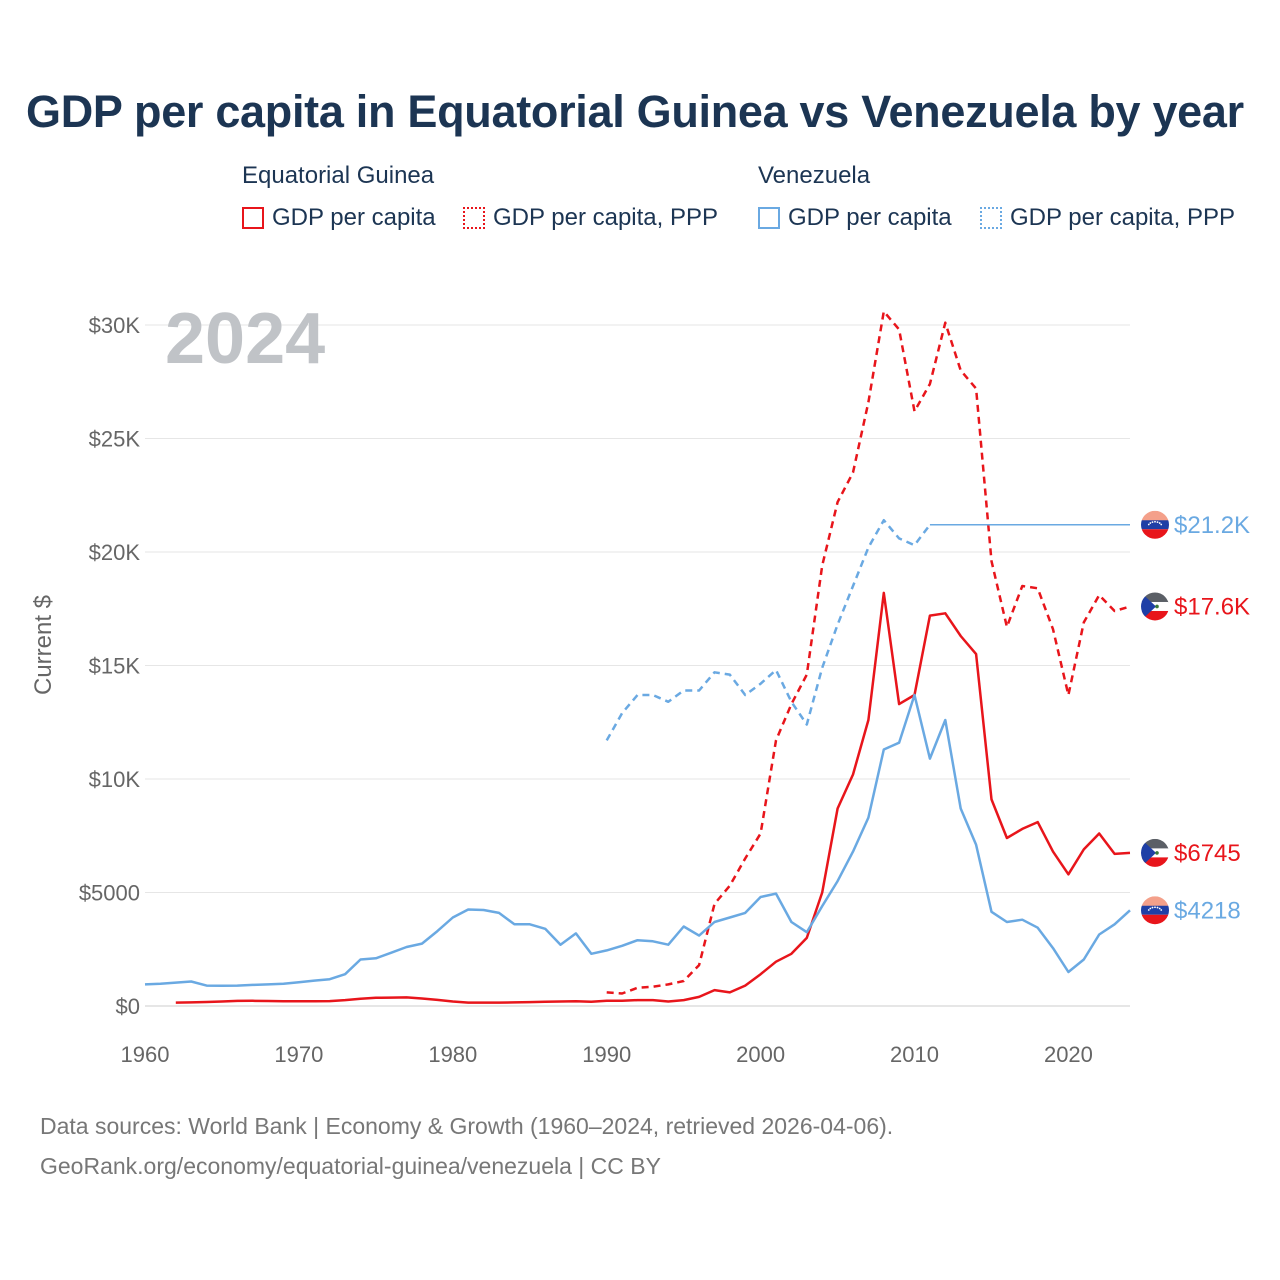 This screenshot has width=1280, height=1280. I want to click on legend-item-ve-gdp: GDP per capita, so click(855, 218).